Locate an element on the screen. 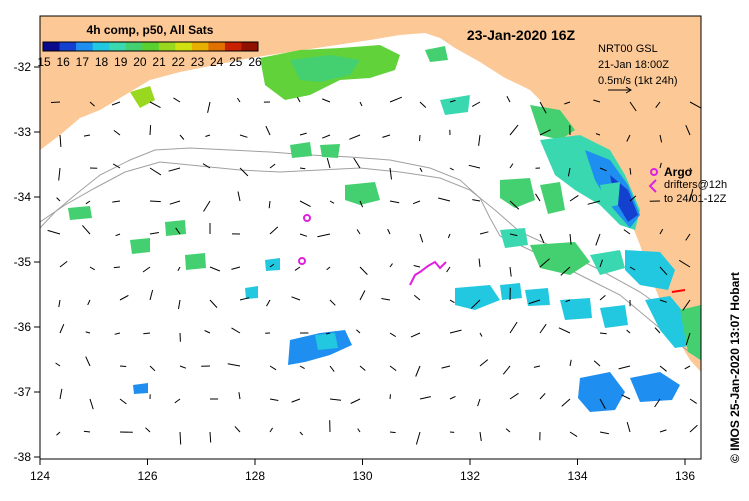 This screenshot has width=749, height=501. argo-label: Argo is located at coordinates (678, 172).